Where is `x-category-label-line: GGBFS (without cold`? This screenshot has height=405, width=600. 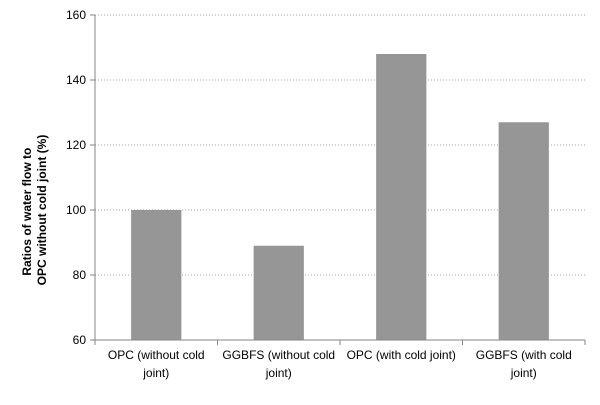
x-category-label-line: GGBFS (without cold is located at coordinates (278, 355).